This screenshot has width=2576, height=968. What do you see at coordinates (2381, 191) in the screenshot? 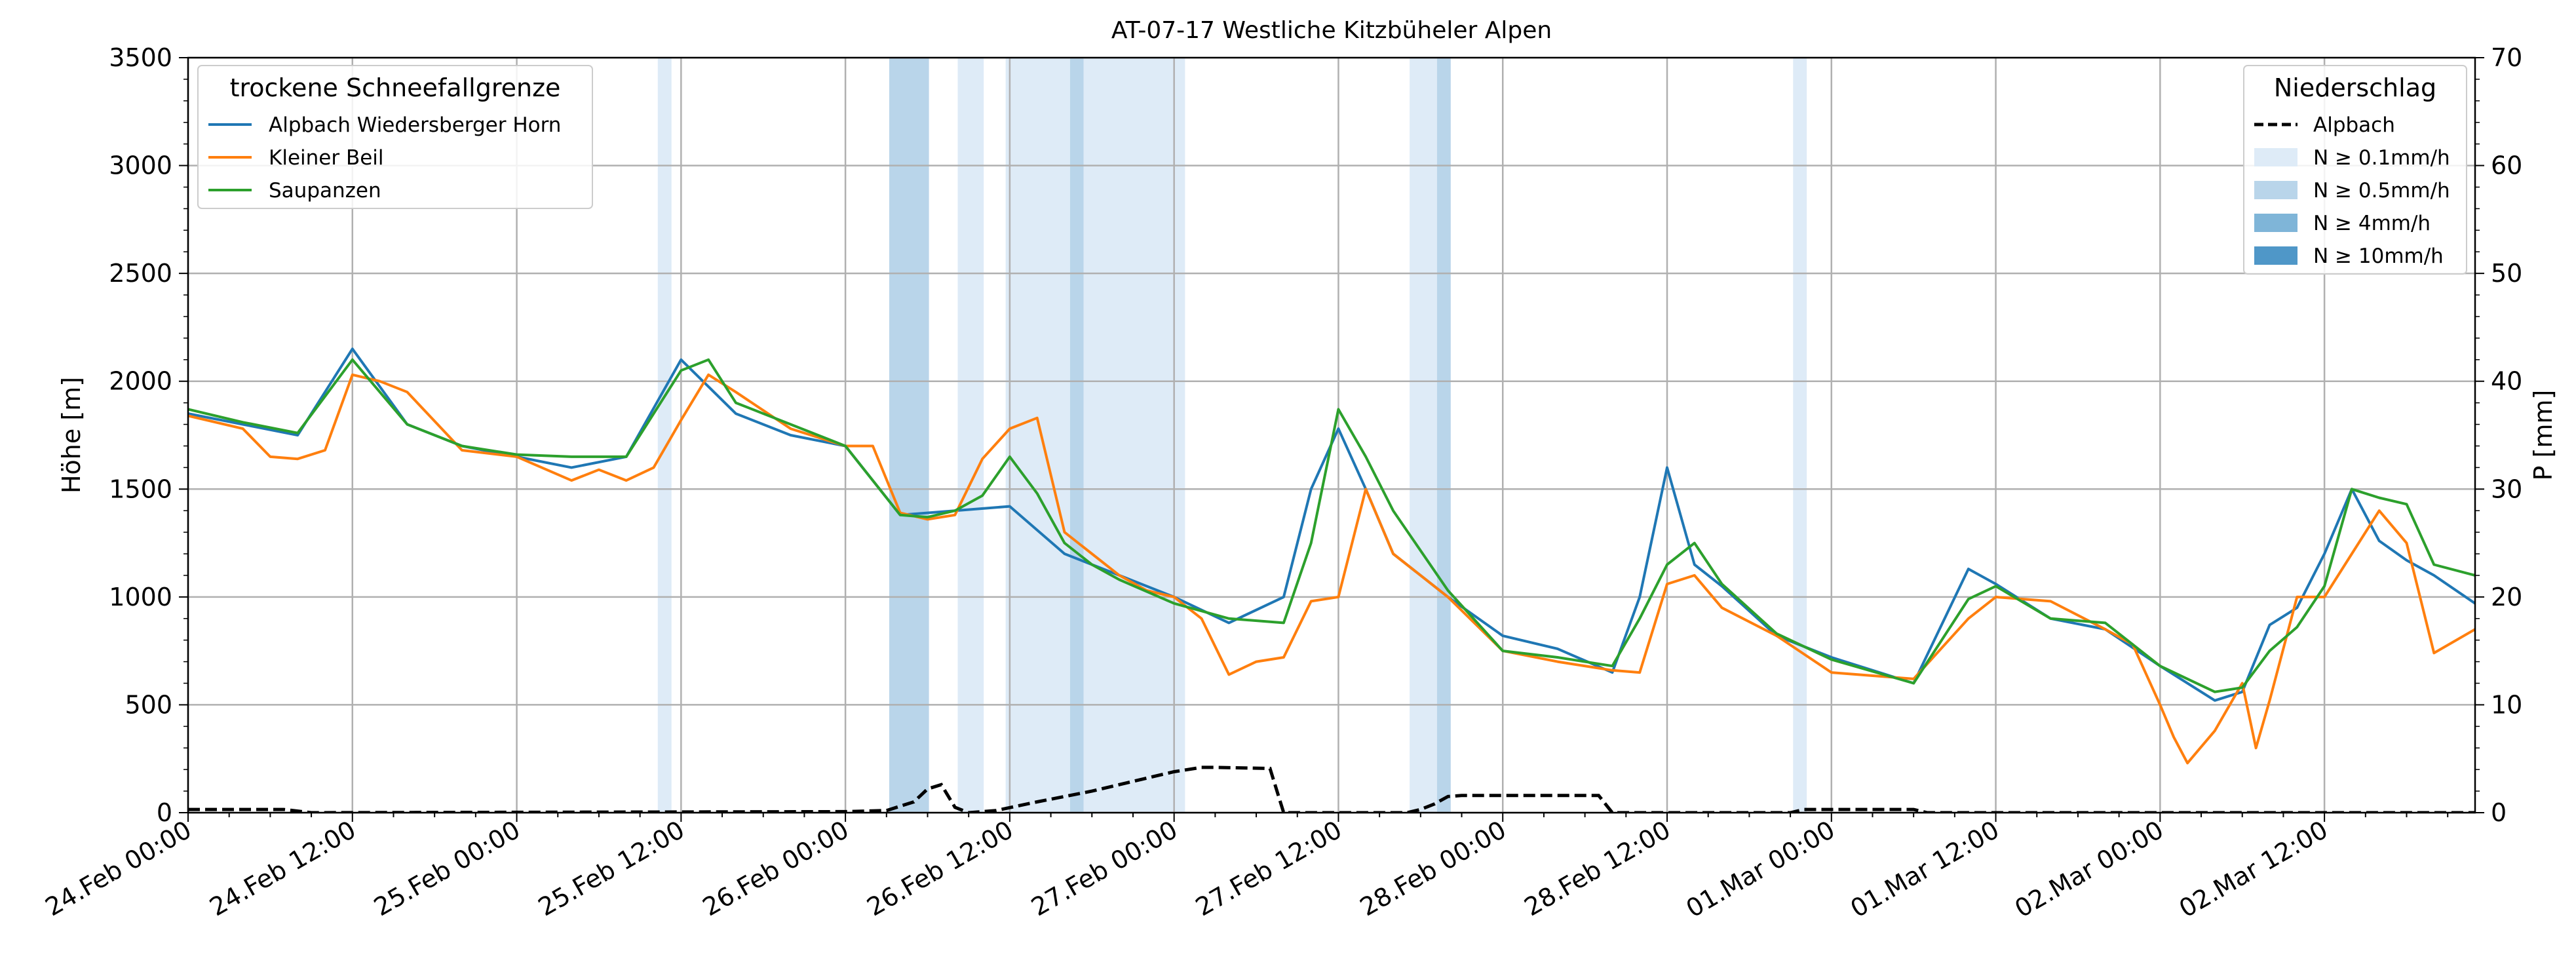
I see `legend-right-label-2: N ≥ 0.5mm/h` at bounding box center [2381, 191].